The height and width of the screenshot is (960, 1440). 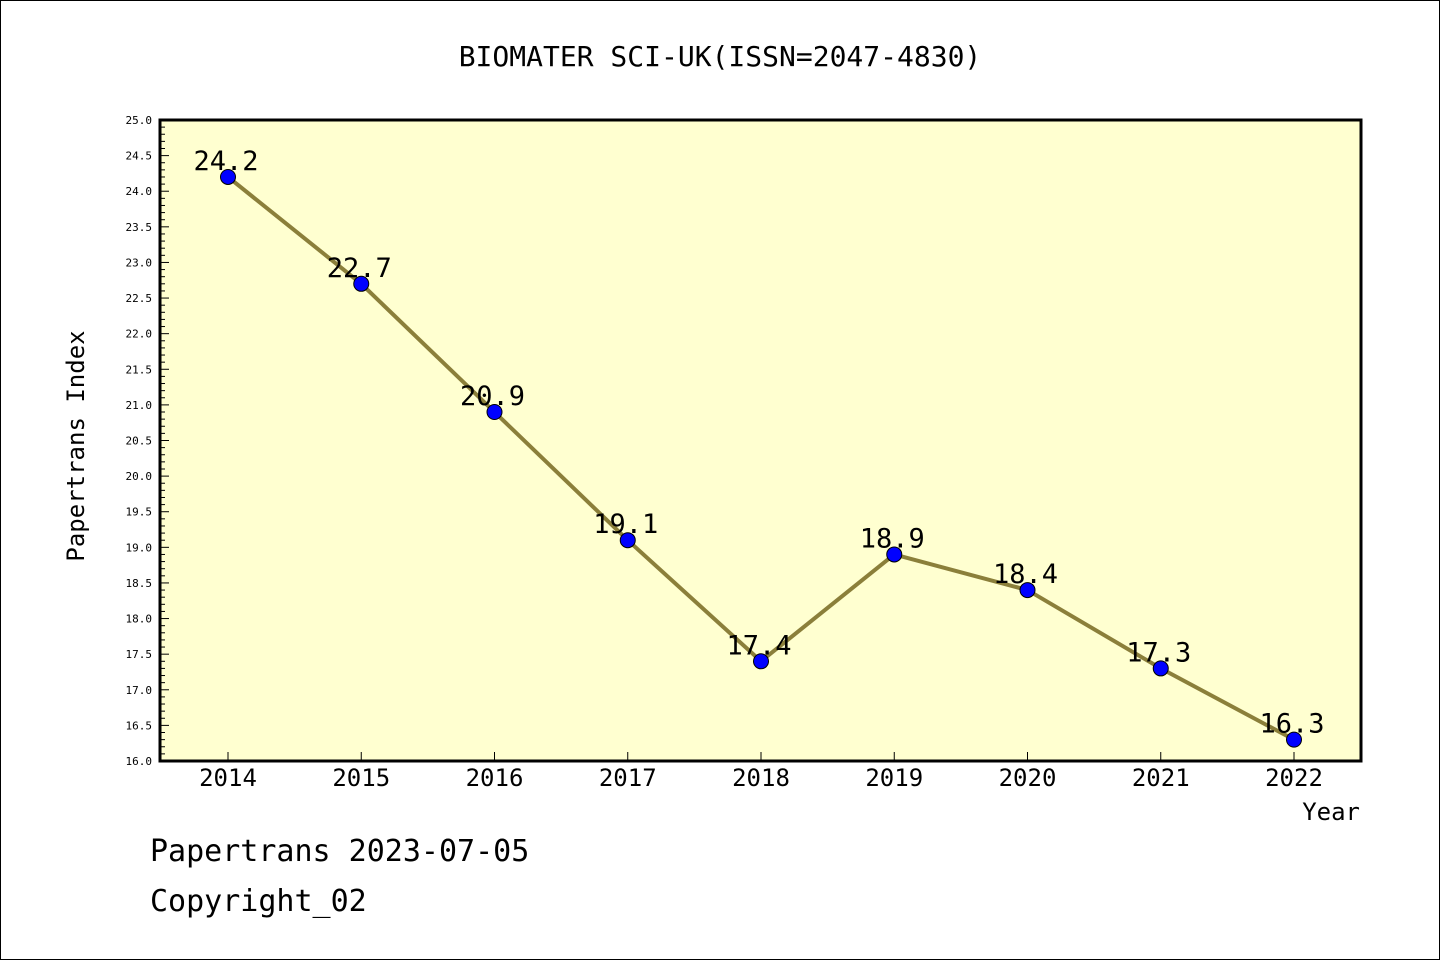 What do you see at coordinates (228, 778) in the screenshot?
I see `x-tick-label: 2014` at bounding box center [228, 778].